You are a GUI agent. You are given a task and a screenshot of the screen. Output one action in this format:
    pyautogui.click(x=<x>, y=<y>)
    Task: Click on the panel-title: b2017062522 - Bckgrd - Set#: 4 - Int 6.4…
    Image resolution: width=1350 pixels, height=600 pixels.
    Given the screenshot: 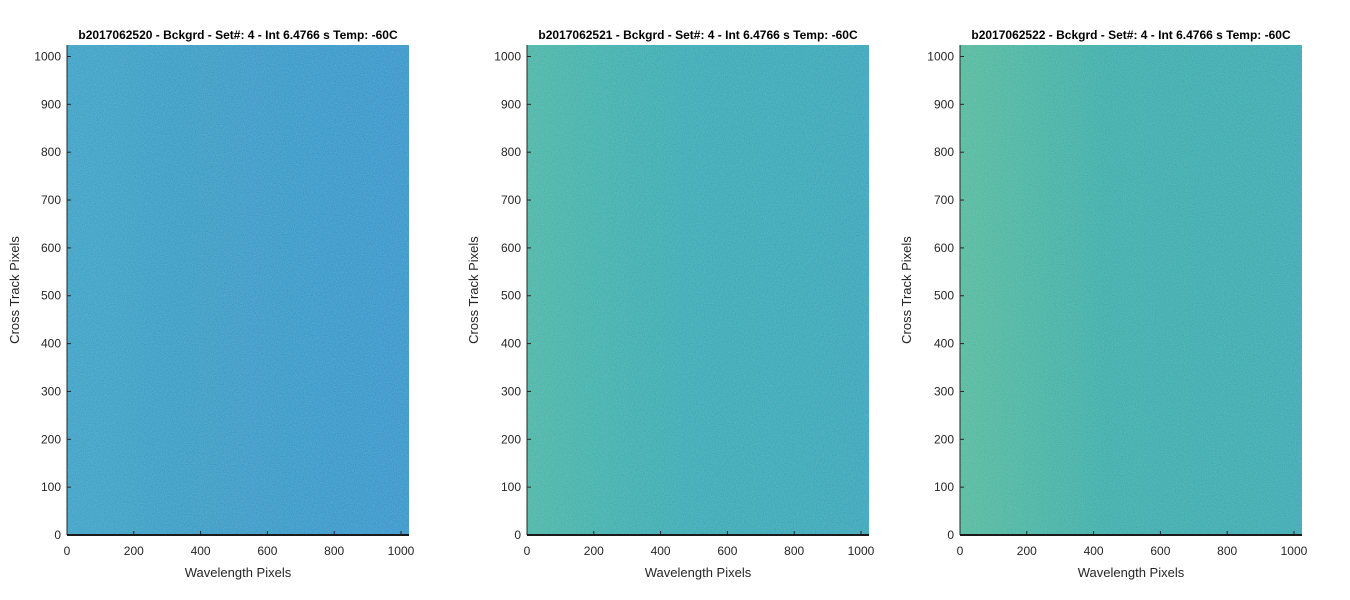 What is the action you would take?
    pyautogui.click(x=1131, y=35)
    